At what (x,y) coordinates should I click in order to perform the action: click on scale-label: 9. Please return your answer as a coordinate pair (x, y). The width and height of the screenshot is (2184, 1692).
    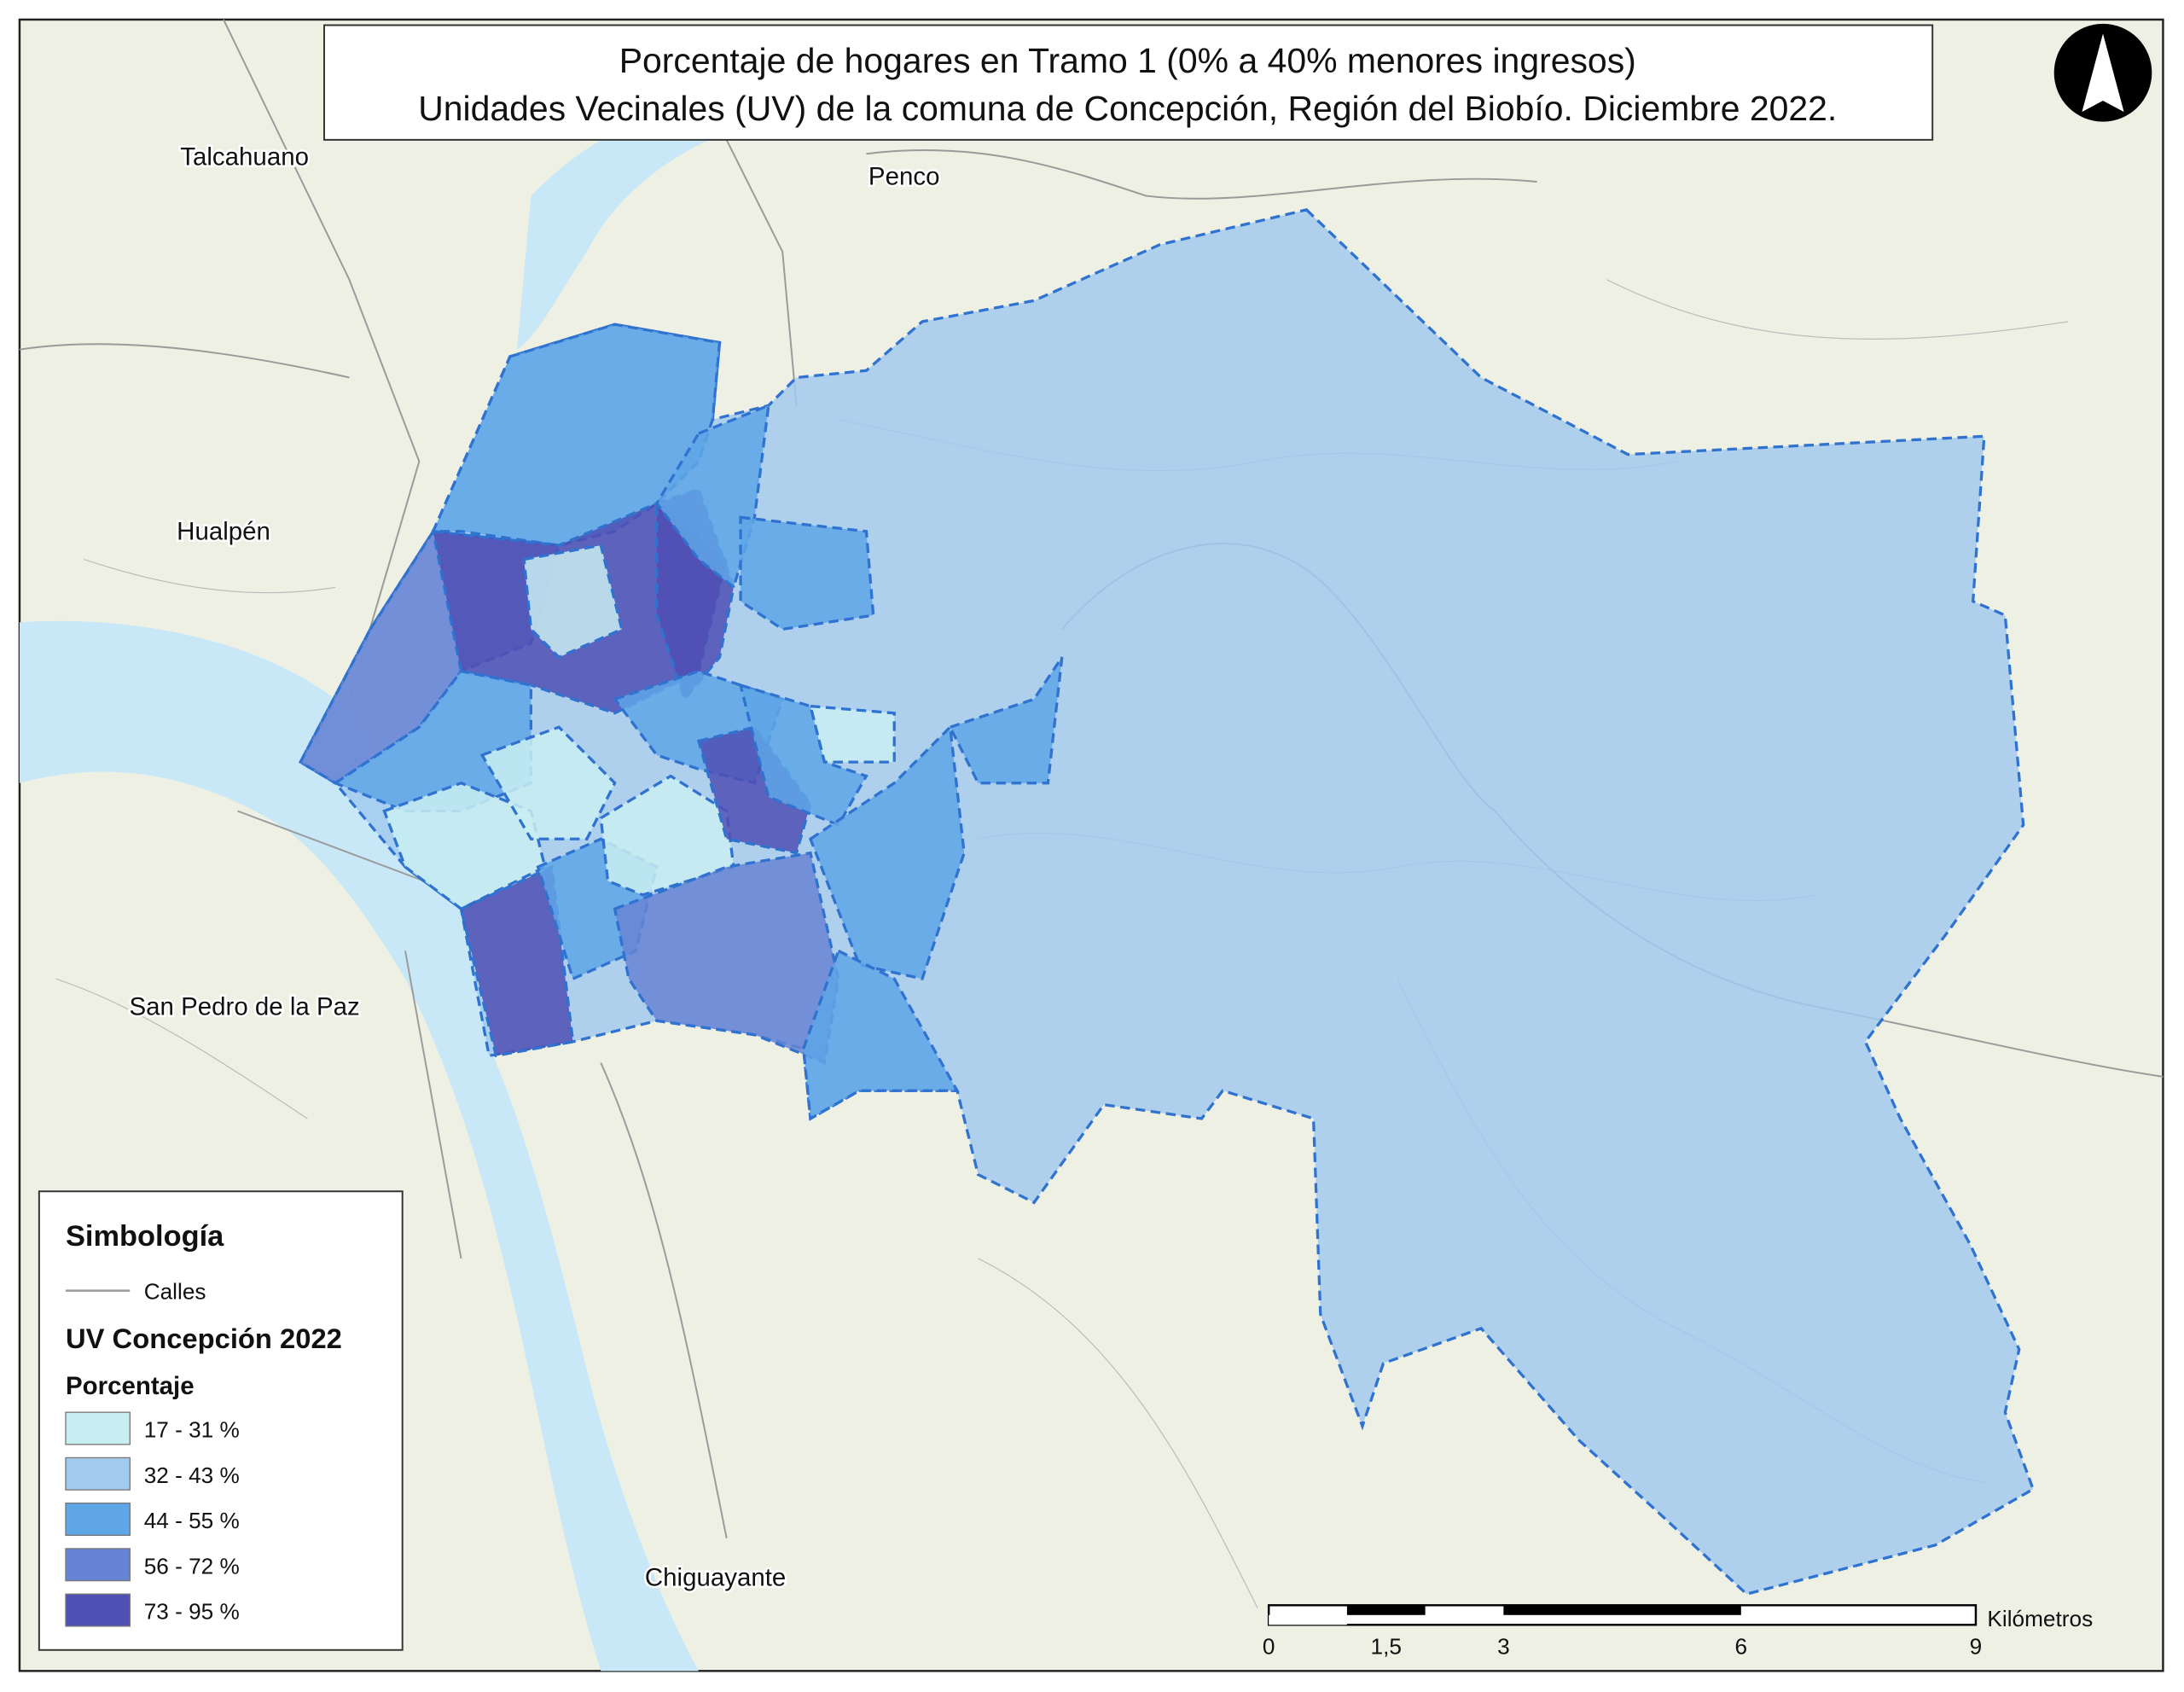
    Looking at the image, I should click on (1976, 1647).